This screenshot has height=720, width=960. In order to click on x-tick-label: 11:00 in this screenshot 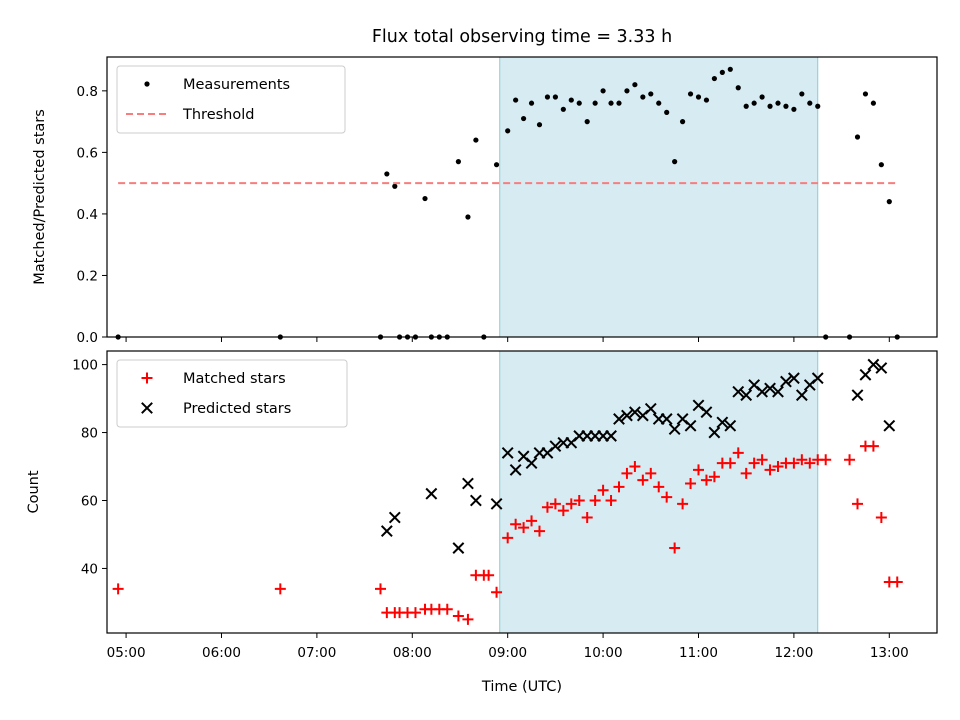, I will do `click(698, 653)`.